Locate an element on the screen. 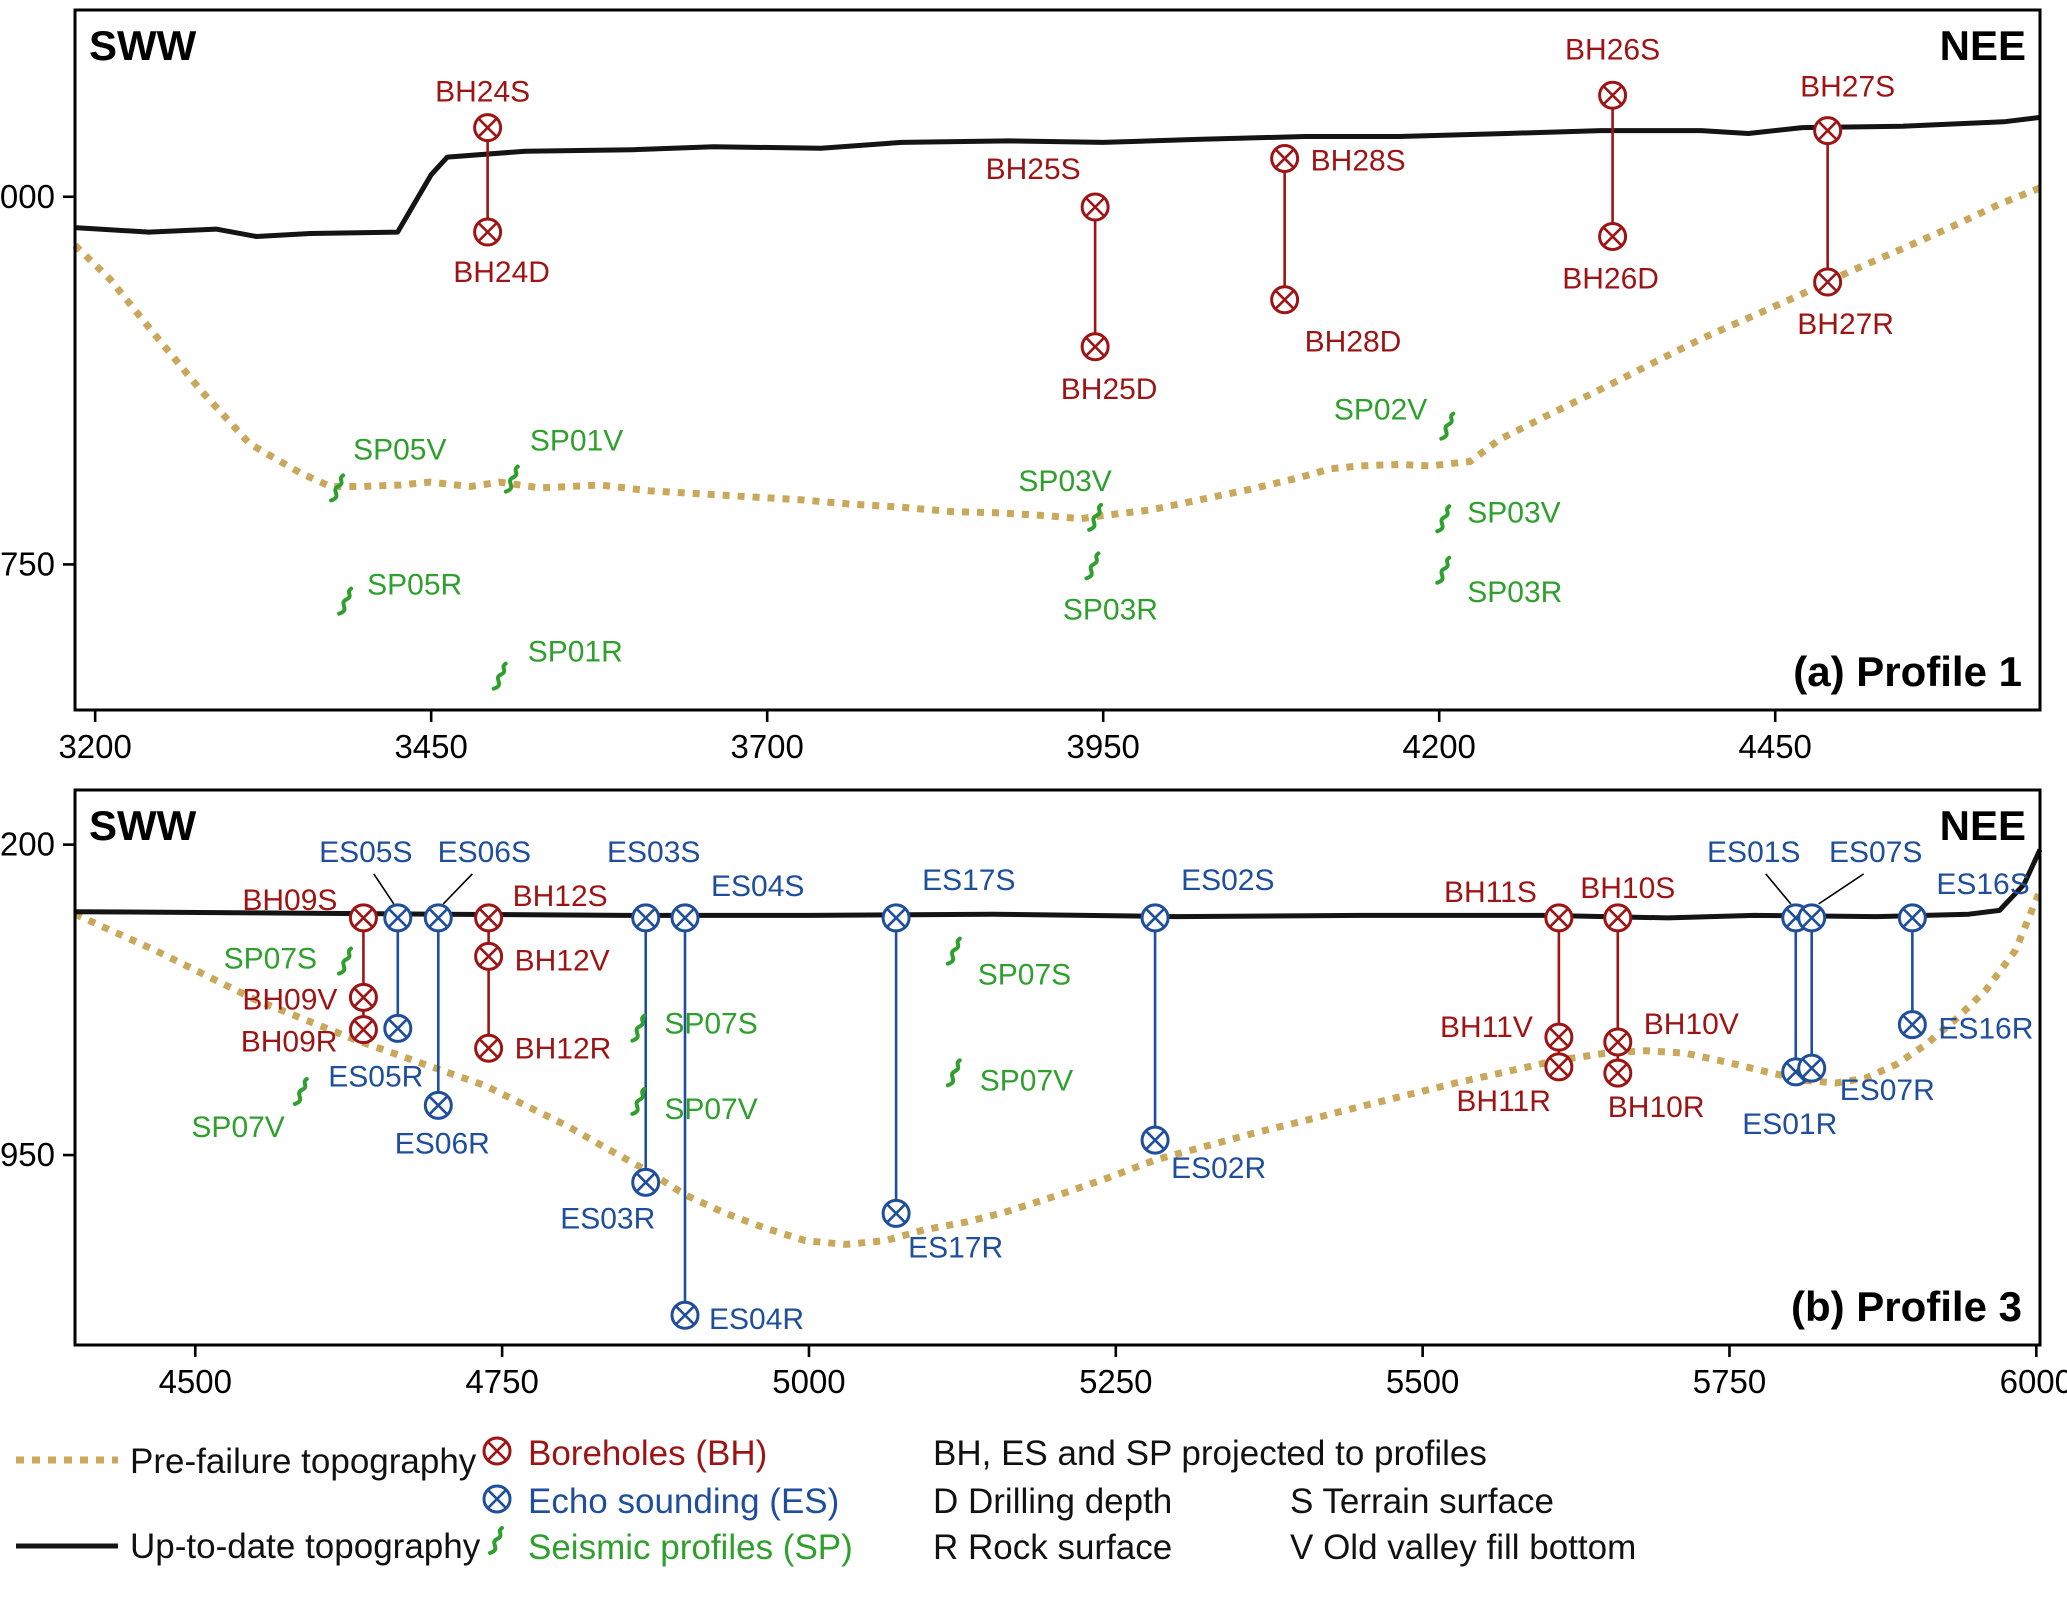 This screenshot has width=2067, height=1598. borehole-BH28: BH28S BH28D is located at coordinates (1338, 251).